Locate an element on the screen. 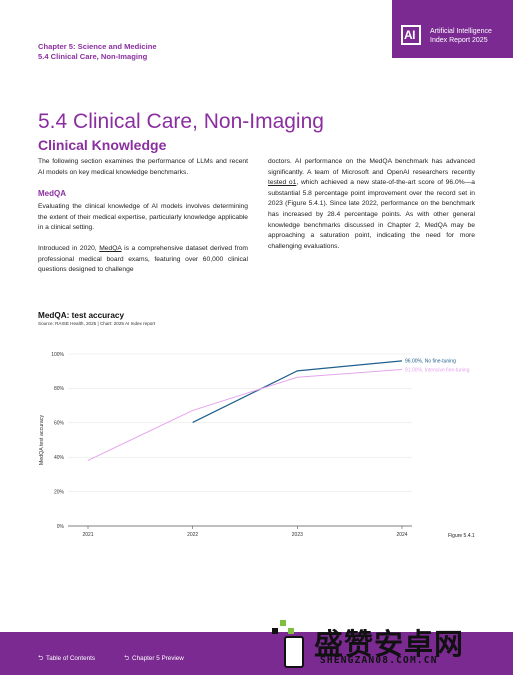 Image resolution: width=513 pixels, height=675 pixels. x-tick-label: 2023 is located at coordinates (297, 535).